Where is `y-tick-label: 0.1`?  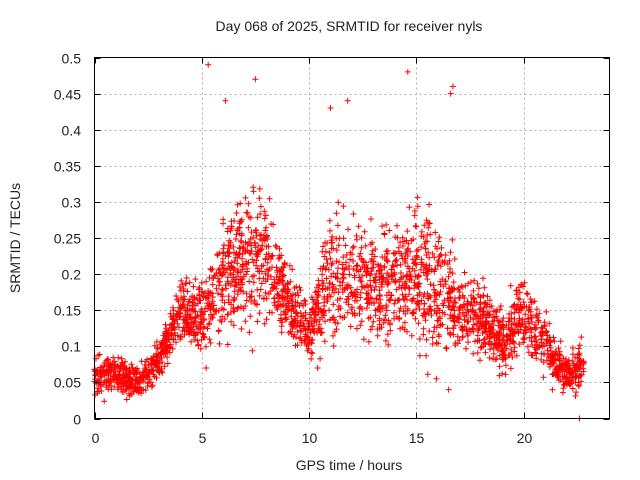
y-tick-label: 0.1 is located at coordinates (72, 347).